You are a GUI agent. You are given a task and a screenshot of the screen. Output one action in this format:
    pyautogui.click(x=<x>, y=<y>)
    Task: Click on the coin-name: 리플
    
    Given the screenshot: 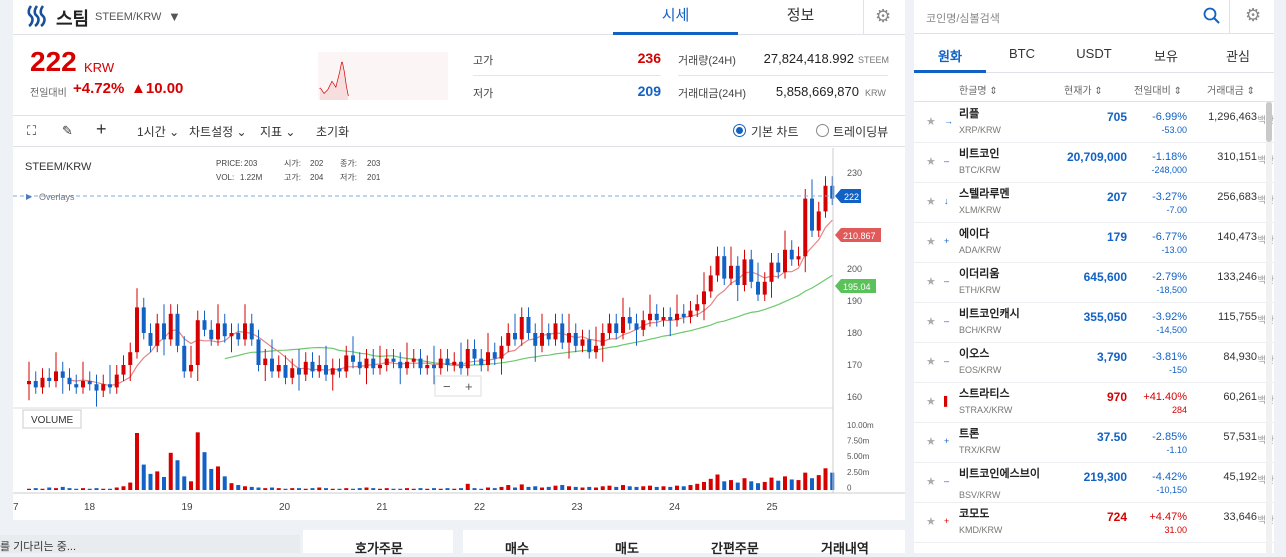 What is the action you would take?
    pyautogui.click(x=969, y=114)
    